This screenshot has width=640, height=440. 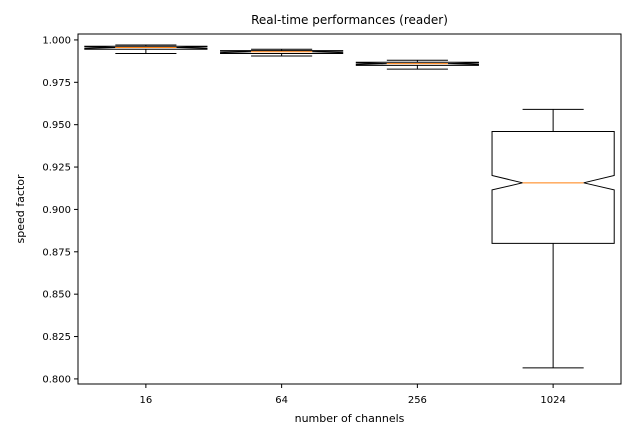 What do you see at coordinates (146, 400) in the screenshot?
I see `x-tick-label: 16` at bounding box center [146, 400].